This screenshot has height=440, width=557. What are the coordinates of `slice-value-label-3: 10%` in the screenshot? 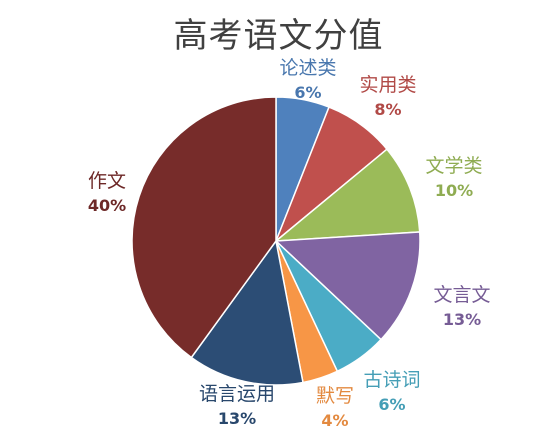 It's located at (454, 190).